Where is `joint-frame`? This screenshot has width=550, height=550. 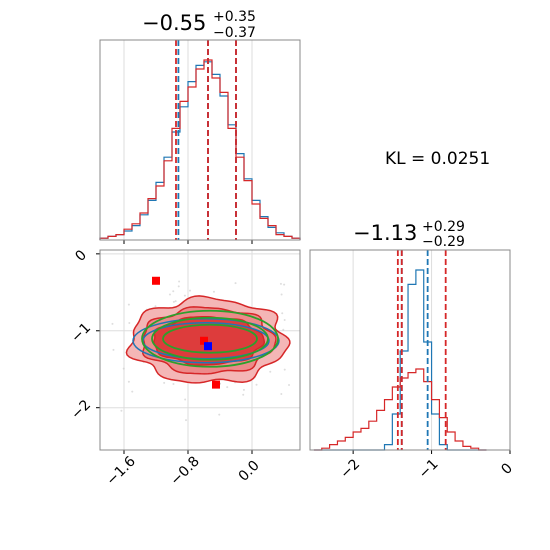 joint-frame is located at coordinates (200, 350).